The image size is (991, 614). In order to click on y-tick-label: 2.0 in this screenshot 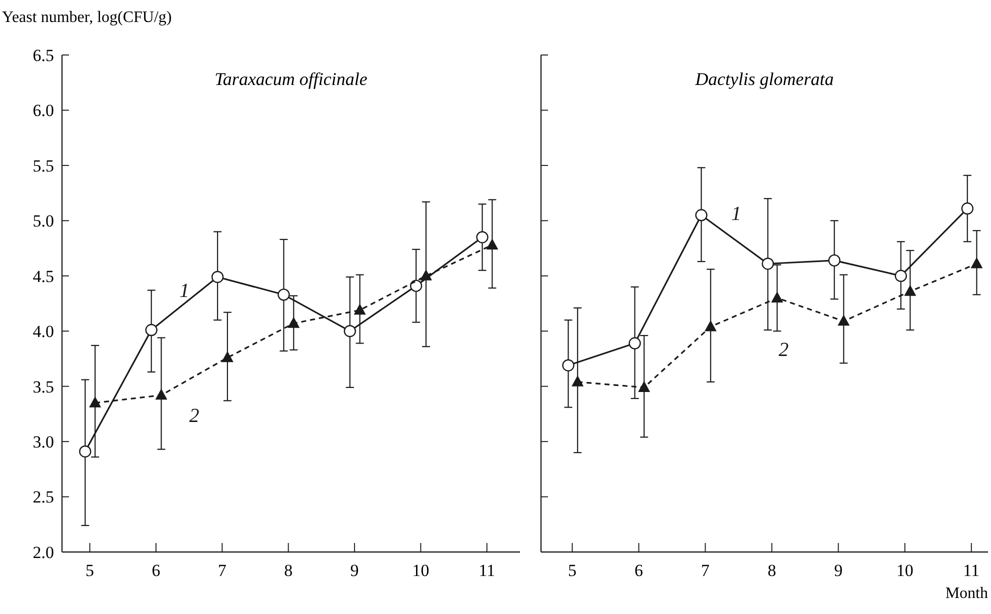, I will do `click(43, 552)`.